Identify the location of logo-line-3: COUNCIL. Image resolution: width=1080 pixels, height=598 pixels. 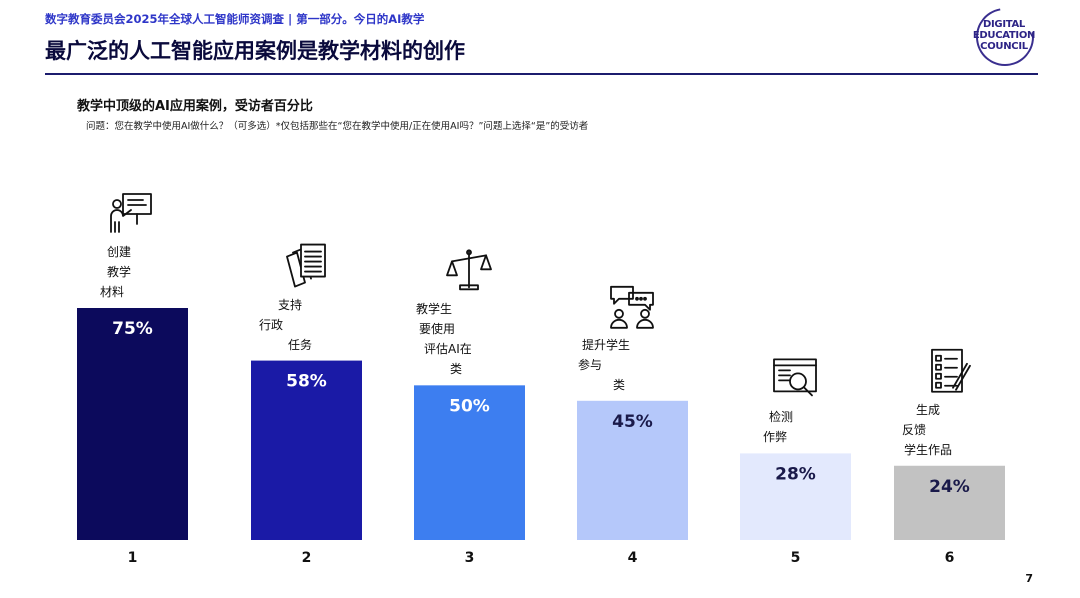
(1004, 46).